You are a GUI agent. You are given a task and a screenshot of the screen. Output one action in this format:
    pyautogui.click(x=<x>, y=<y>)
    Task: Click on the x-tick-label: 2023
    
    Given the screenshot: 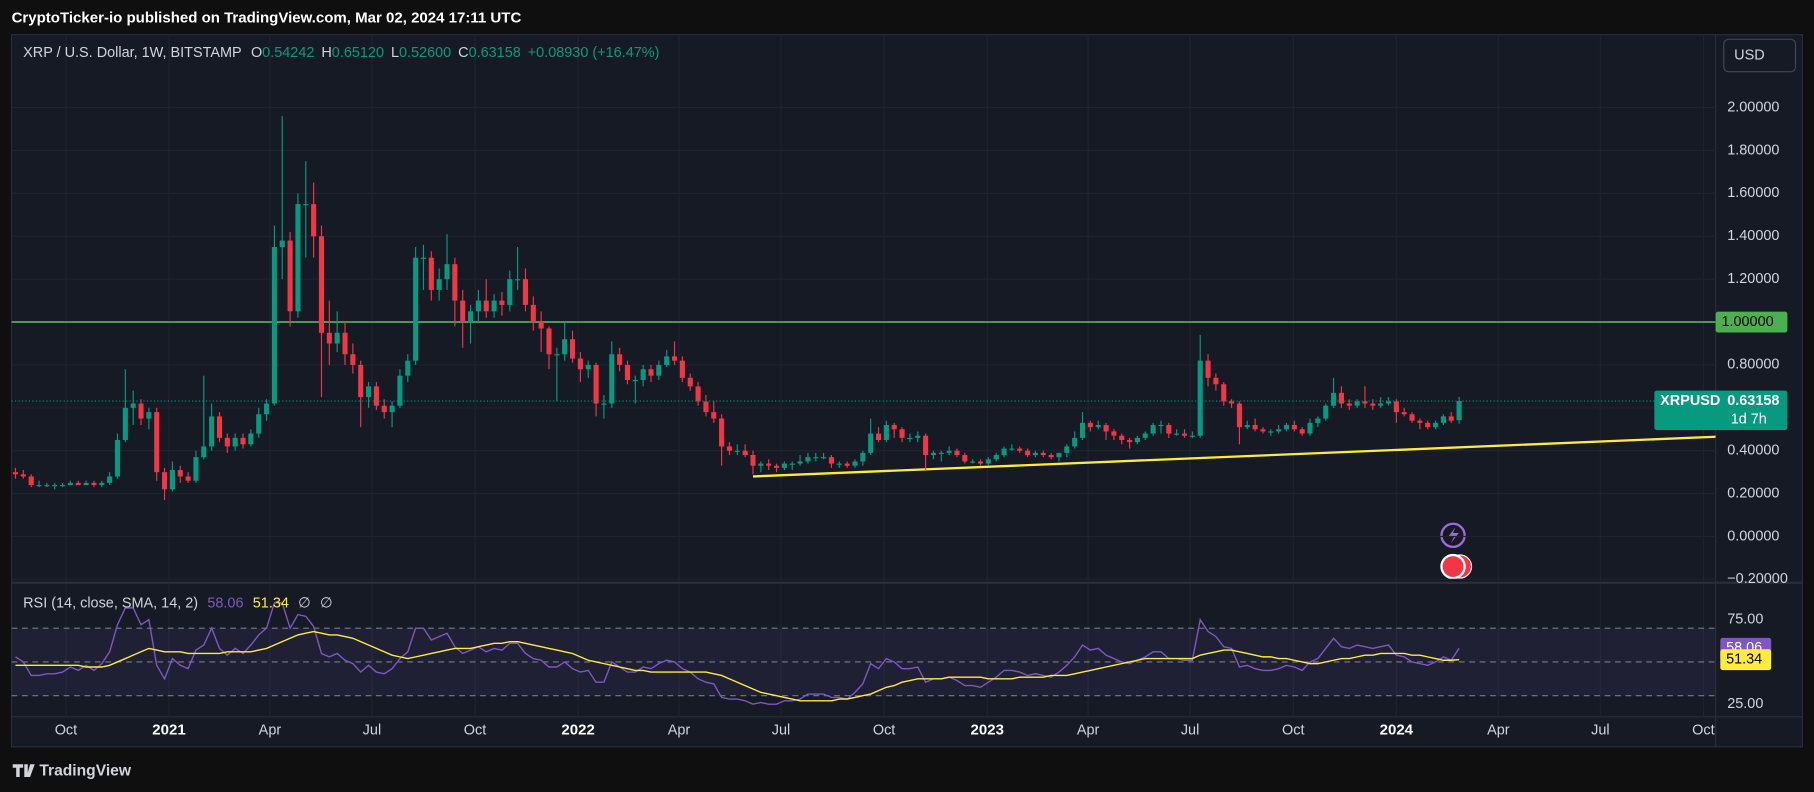 What is the action you would take?
    pyautogui.click(x=987, y=730)
    